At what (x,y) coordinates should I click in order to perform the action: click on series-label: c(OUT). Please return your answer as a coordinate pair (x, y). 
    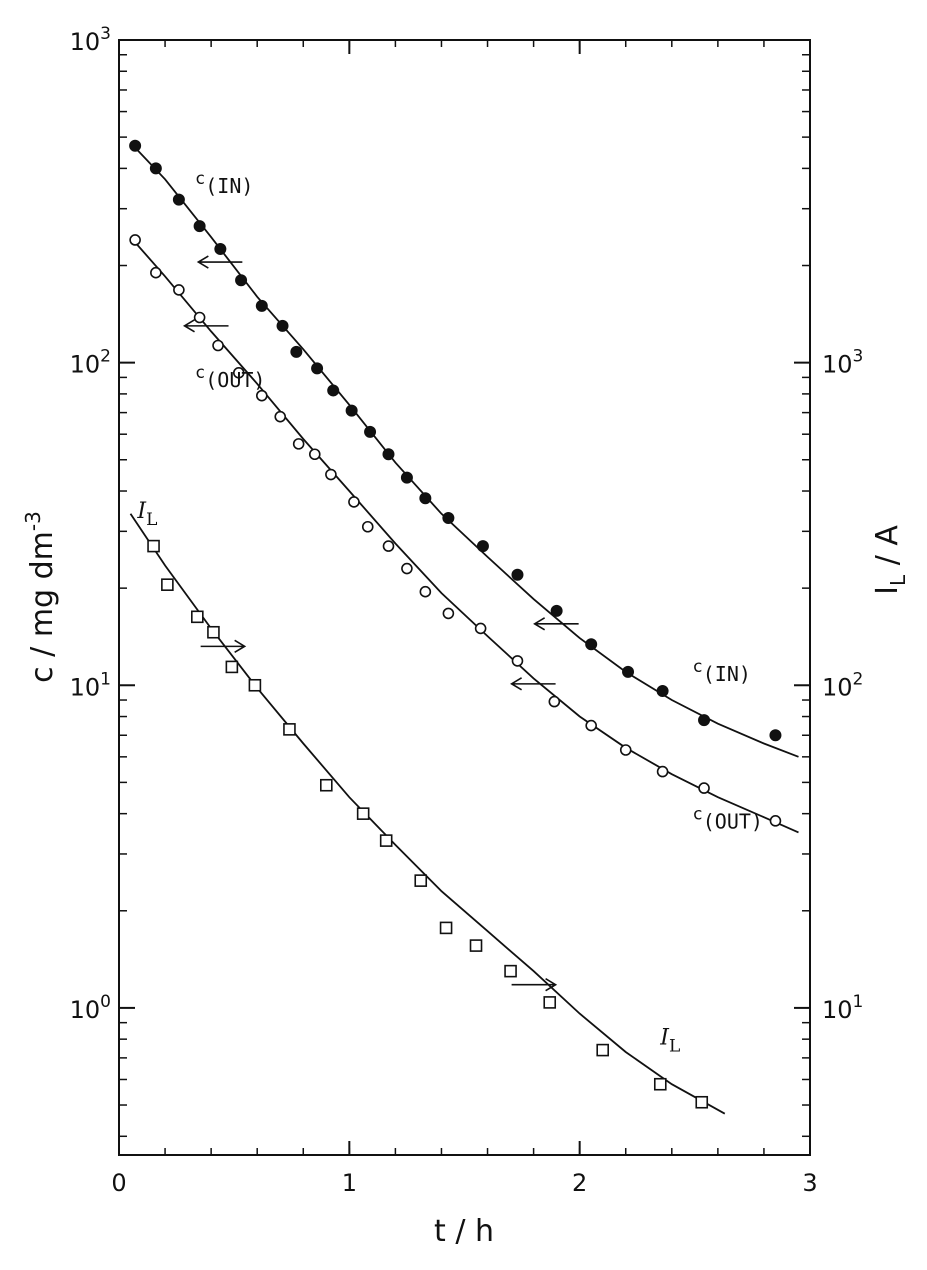
    Looking at the image, I should click on (230, 377).